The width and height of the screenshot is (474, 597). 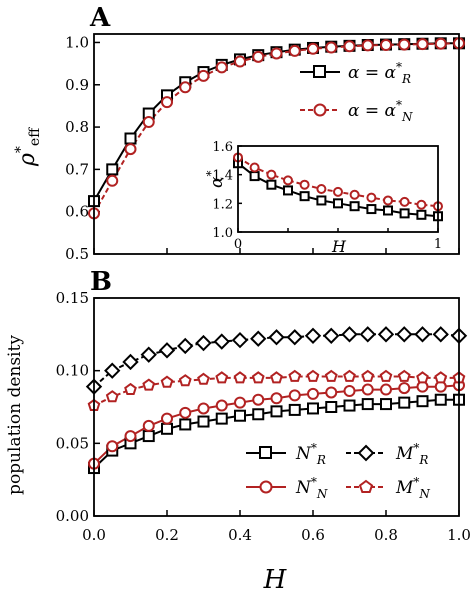 I want to click on inset-ytick-label: 1.4, so click(x=222, y=176).